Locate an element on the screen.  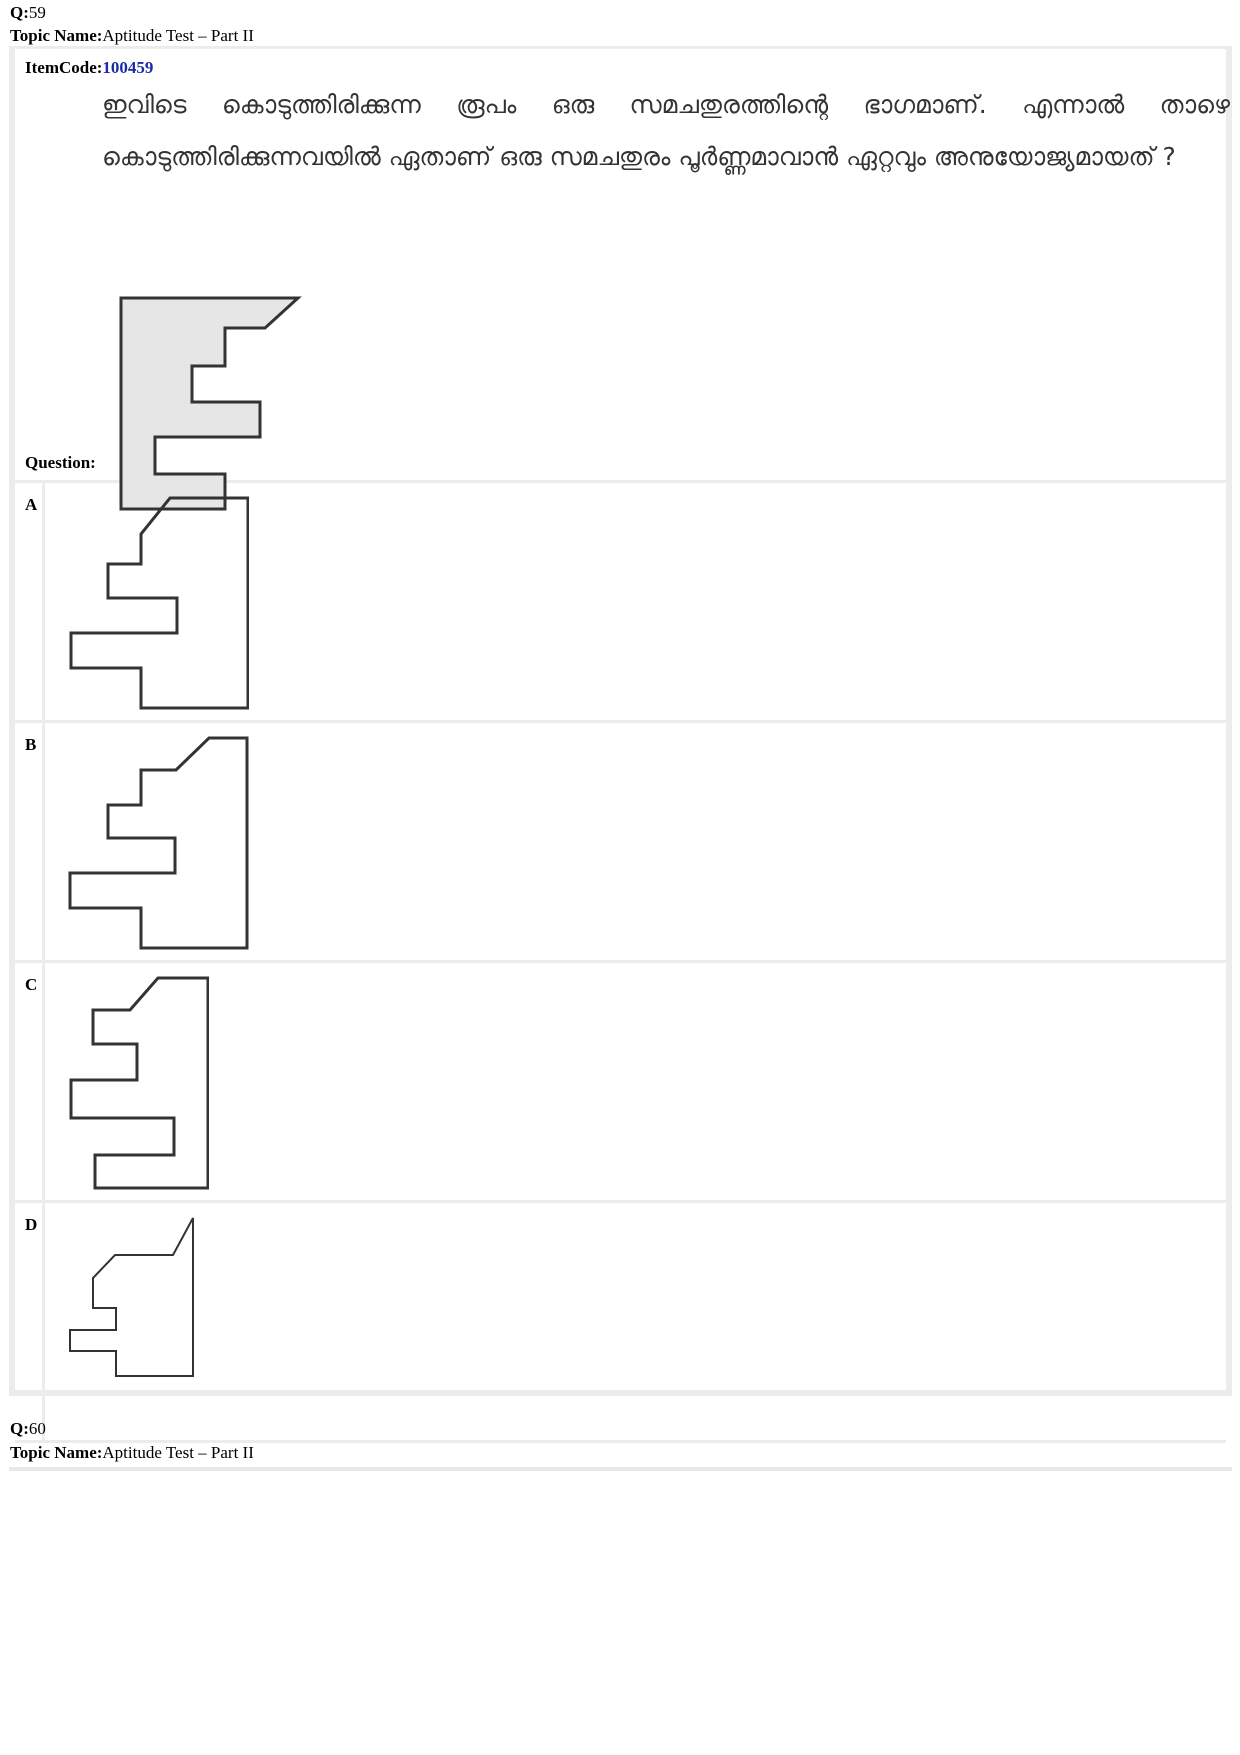
option-label: D is located at coordinates (31, 1224).